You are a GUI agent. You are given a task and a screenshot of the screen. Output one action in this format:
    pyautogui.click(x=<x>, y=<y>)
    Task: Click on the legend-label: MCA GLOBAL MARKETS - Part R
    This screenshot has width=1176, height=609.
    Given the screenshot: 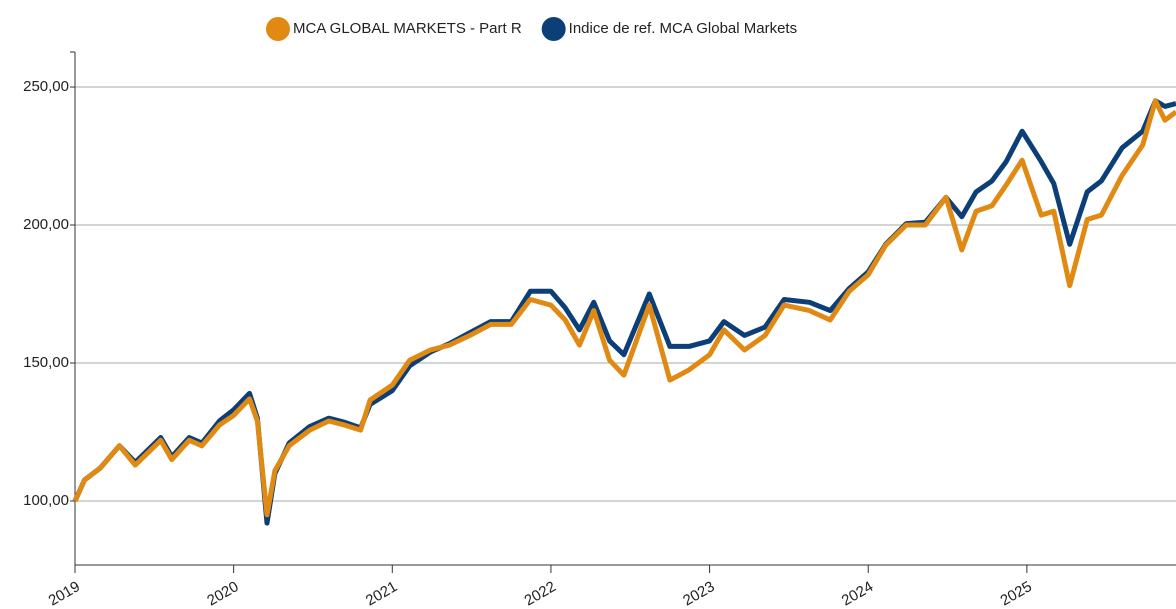 What is the action you would take?
    pyautogui.click(x=407, y=28)
    